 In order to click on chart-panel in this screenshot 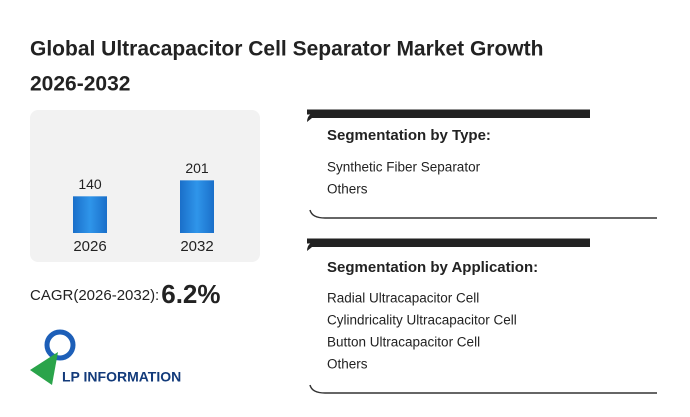, I will do `click(145, 186)`.